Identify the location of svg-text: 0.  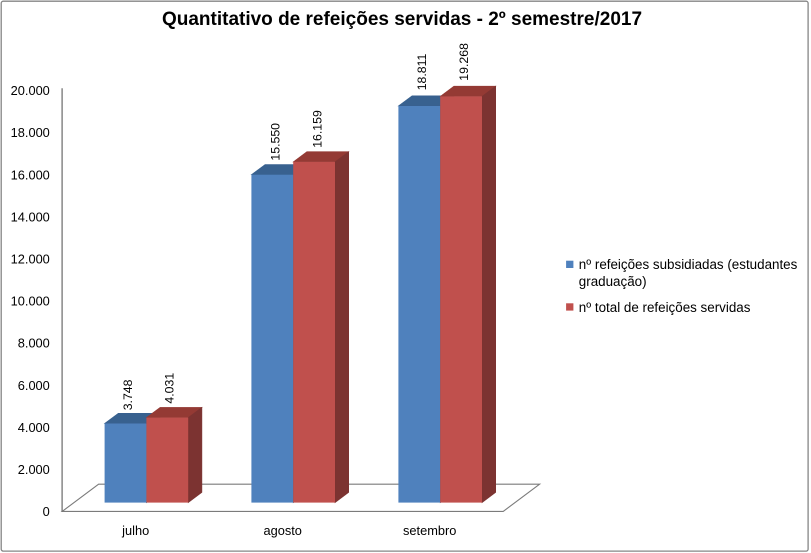
(46, 511).